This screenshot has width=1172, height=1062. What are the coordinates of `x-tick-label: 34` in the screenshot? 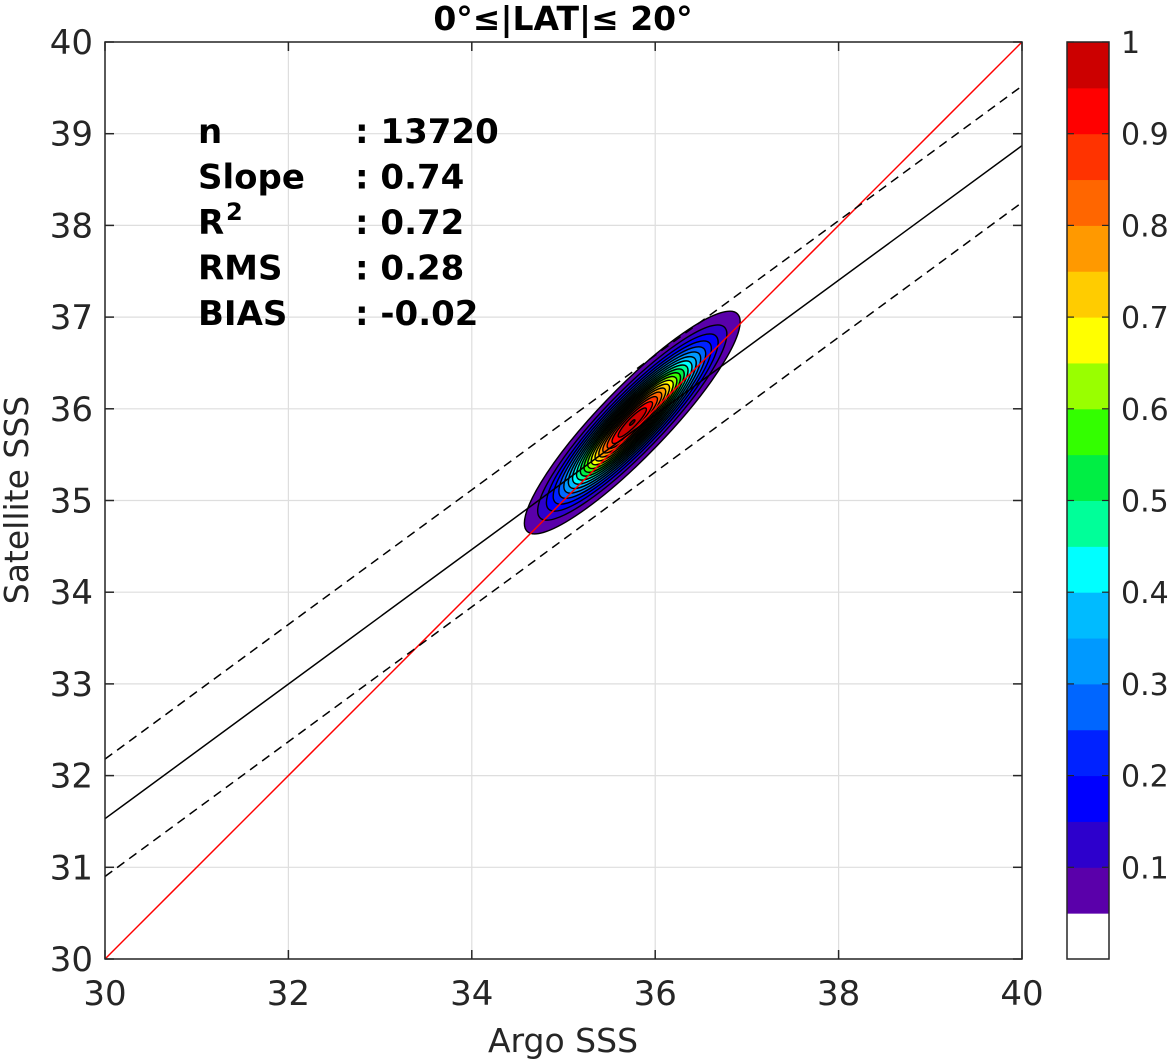 It's located at (471, 994).